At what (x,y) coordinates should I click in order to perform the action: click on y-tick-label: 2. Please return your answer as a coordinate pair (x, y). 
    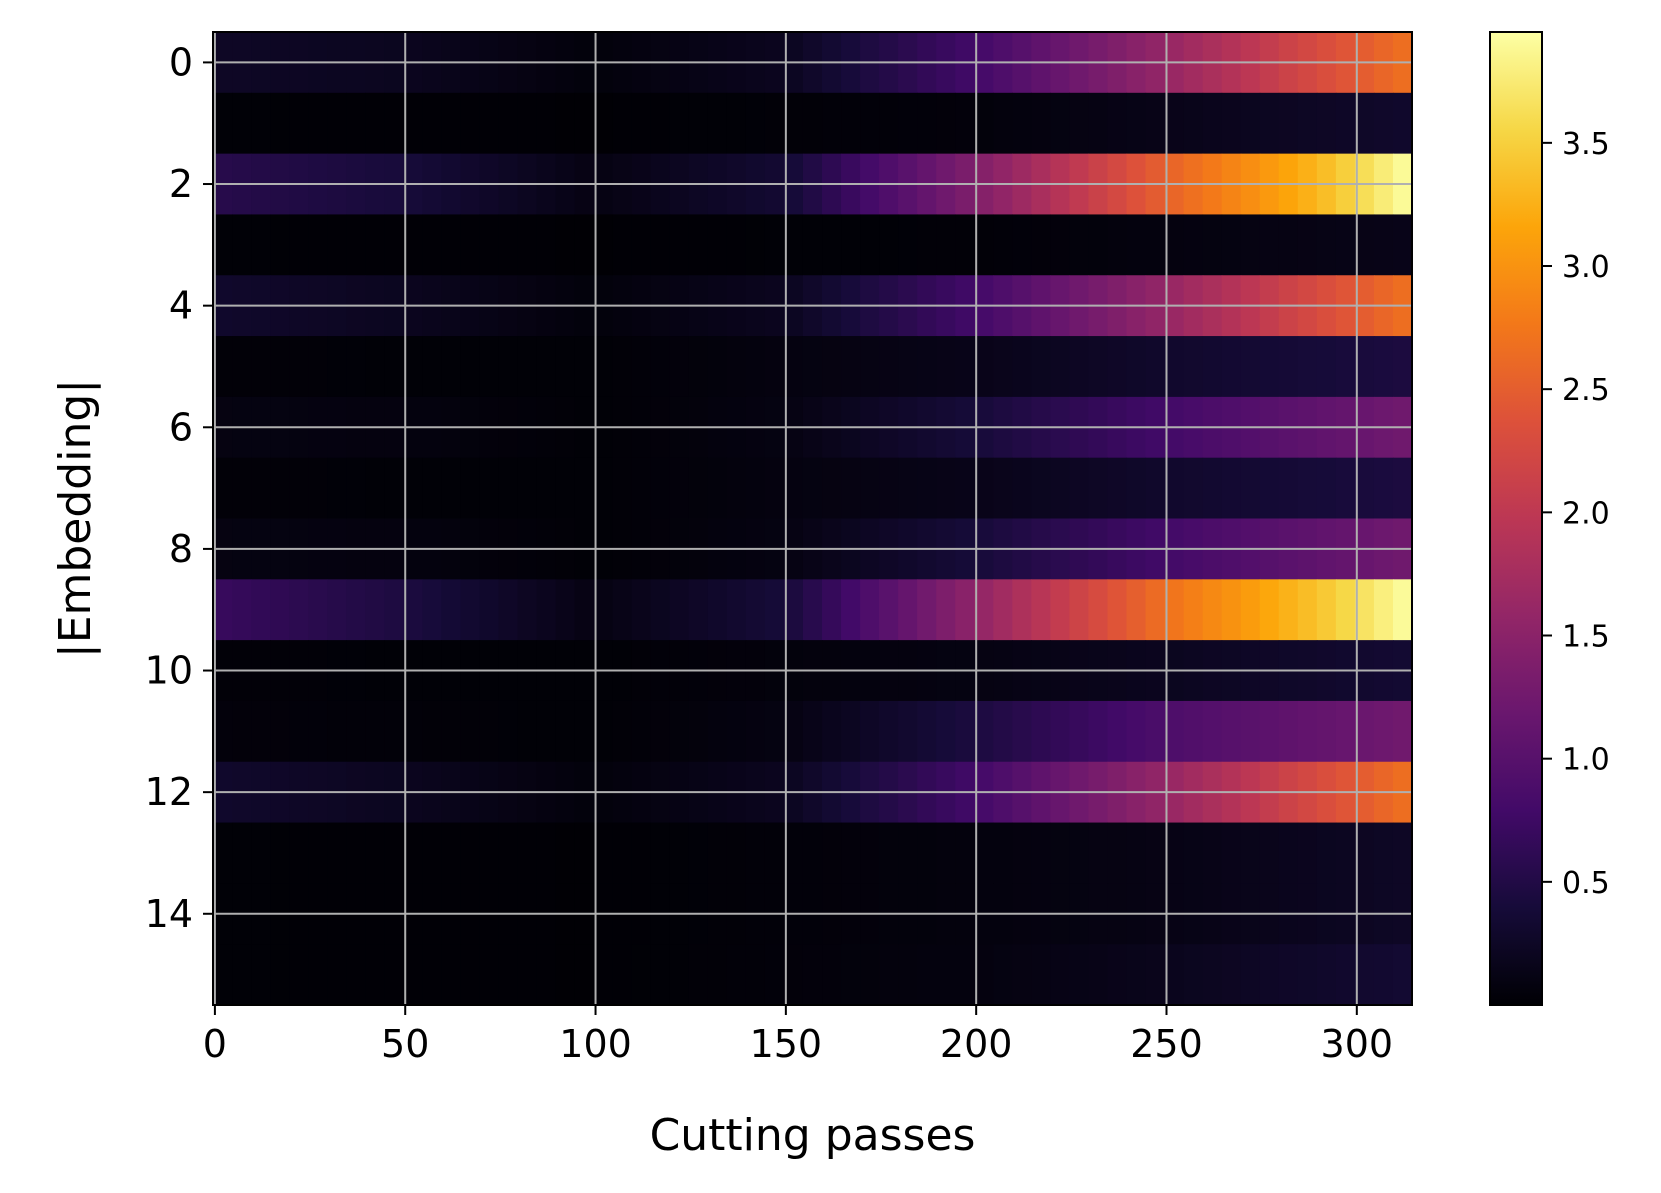
    Looking at the image, I should click on (181, 184).